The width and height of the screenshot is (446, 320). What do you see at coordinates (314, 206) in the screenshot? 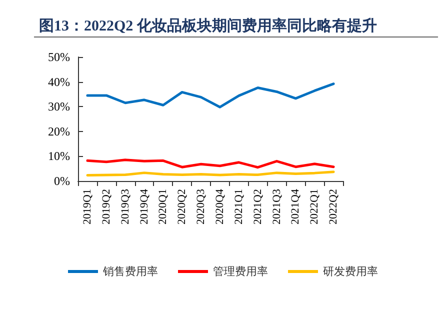
I see `x-tick-label: 2022Q1` at bounding box center [314, 206].